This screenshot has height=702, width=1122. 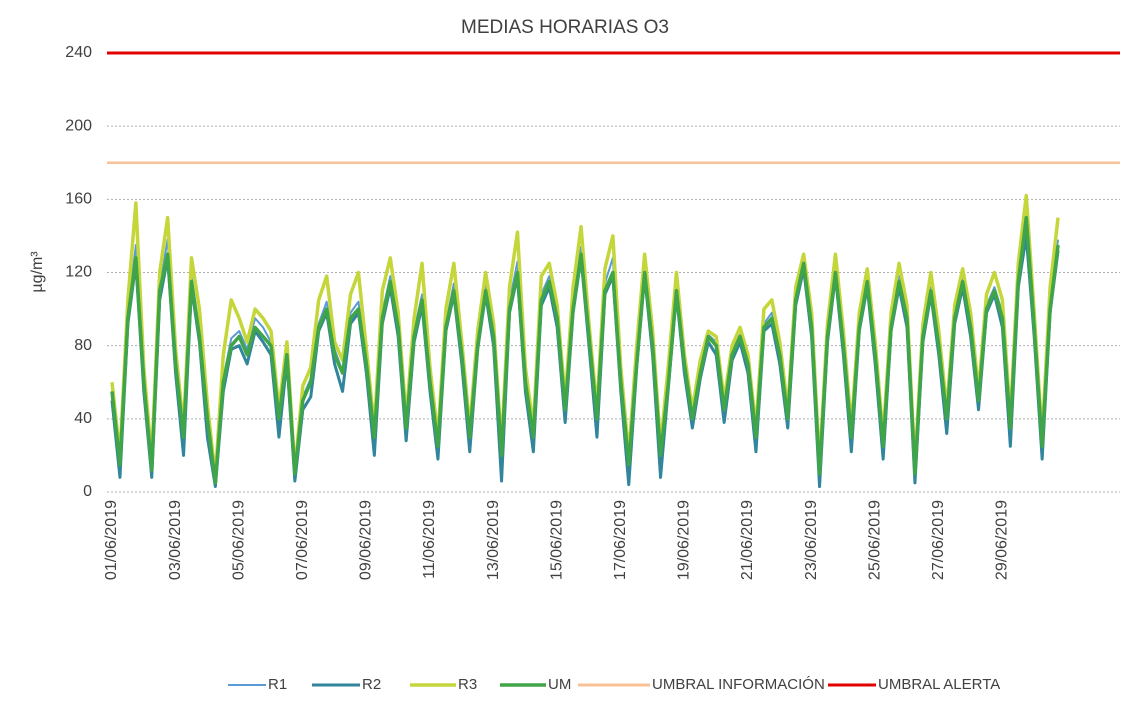 What do you see at coordinates (565, 27) in the screenshot?
I see `chart-title: MEDIAS HORARIAS O3` at bounding box center [565, 27].